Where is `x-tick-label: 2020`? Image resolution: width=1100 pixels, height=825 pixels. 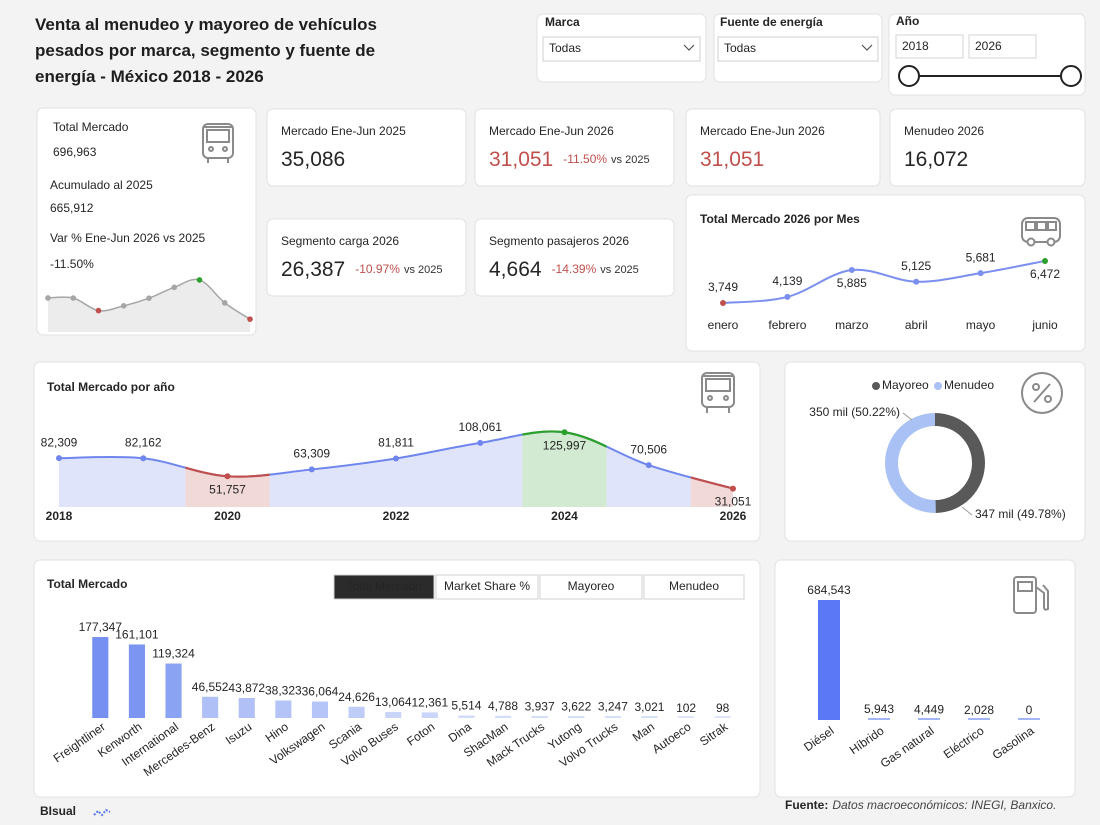 x-tick-label: 2020 is located at coordinates (227, 516).